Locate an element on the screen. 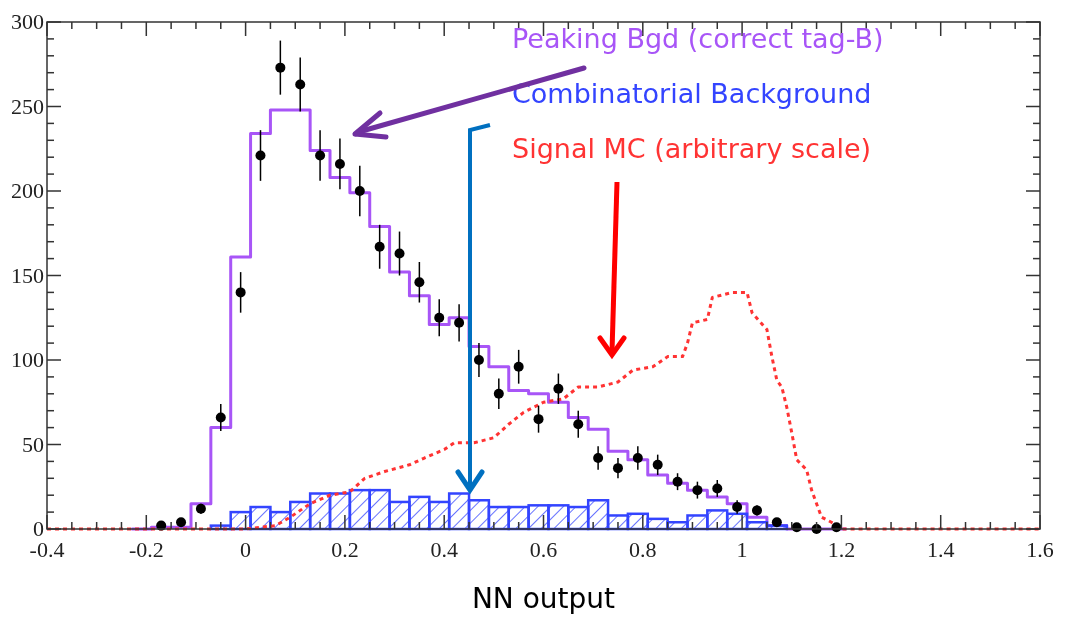 This screenshot has height=624, width=1072. x-tick-label: 1 is located at coordinates (742, 549).